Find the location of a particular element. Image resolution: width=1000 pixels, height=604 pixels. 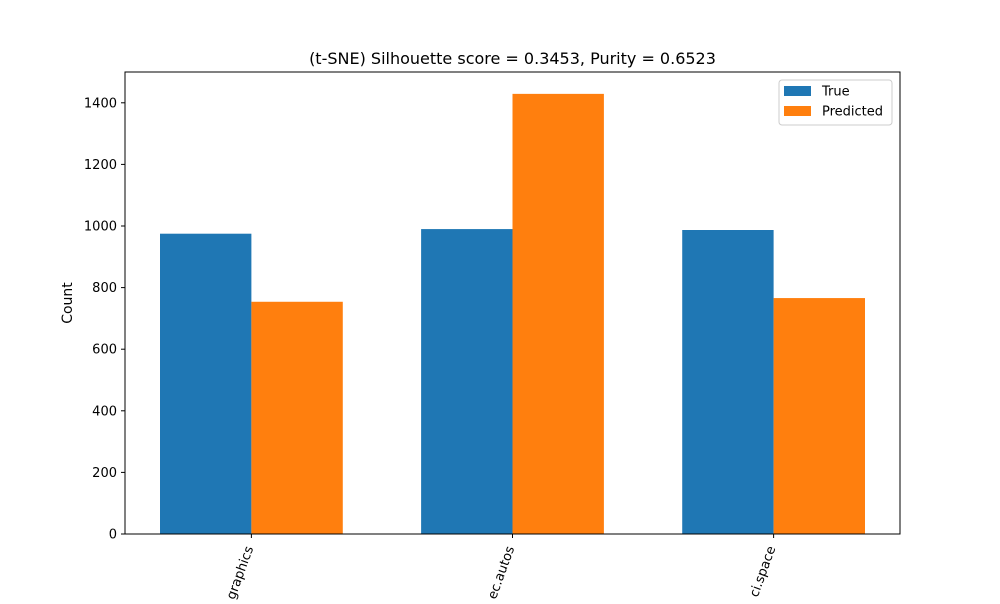

x-axis: graphics ec.autos ci.space is located at coordinates (501, 567).